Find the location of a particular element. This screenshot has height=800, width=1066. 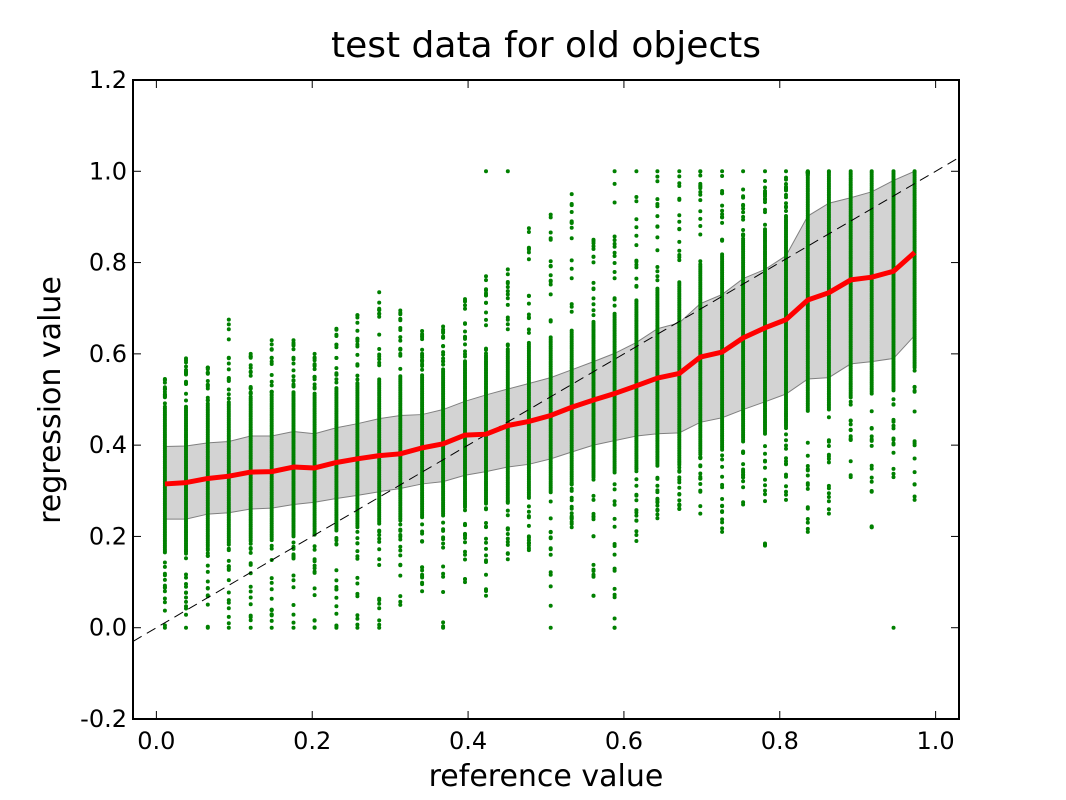

chart-title: test data for old objects is located at coordinates (546, 45).